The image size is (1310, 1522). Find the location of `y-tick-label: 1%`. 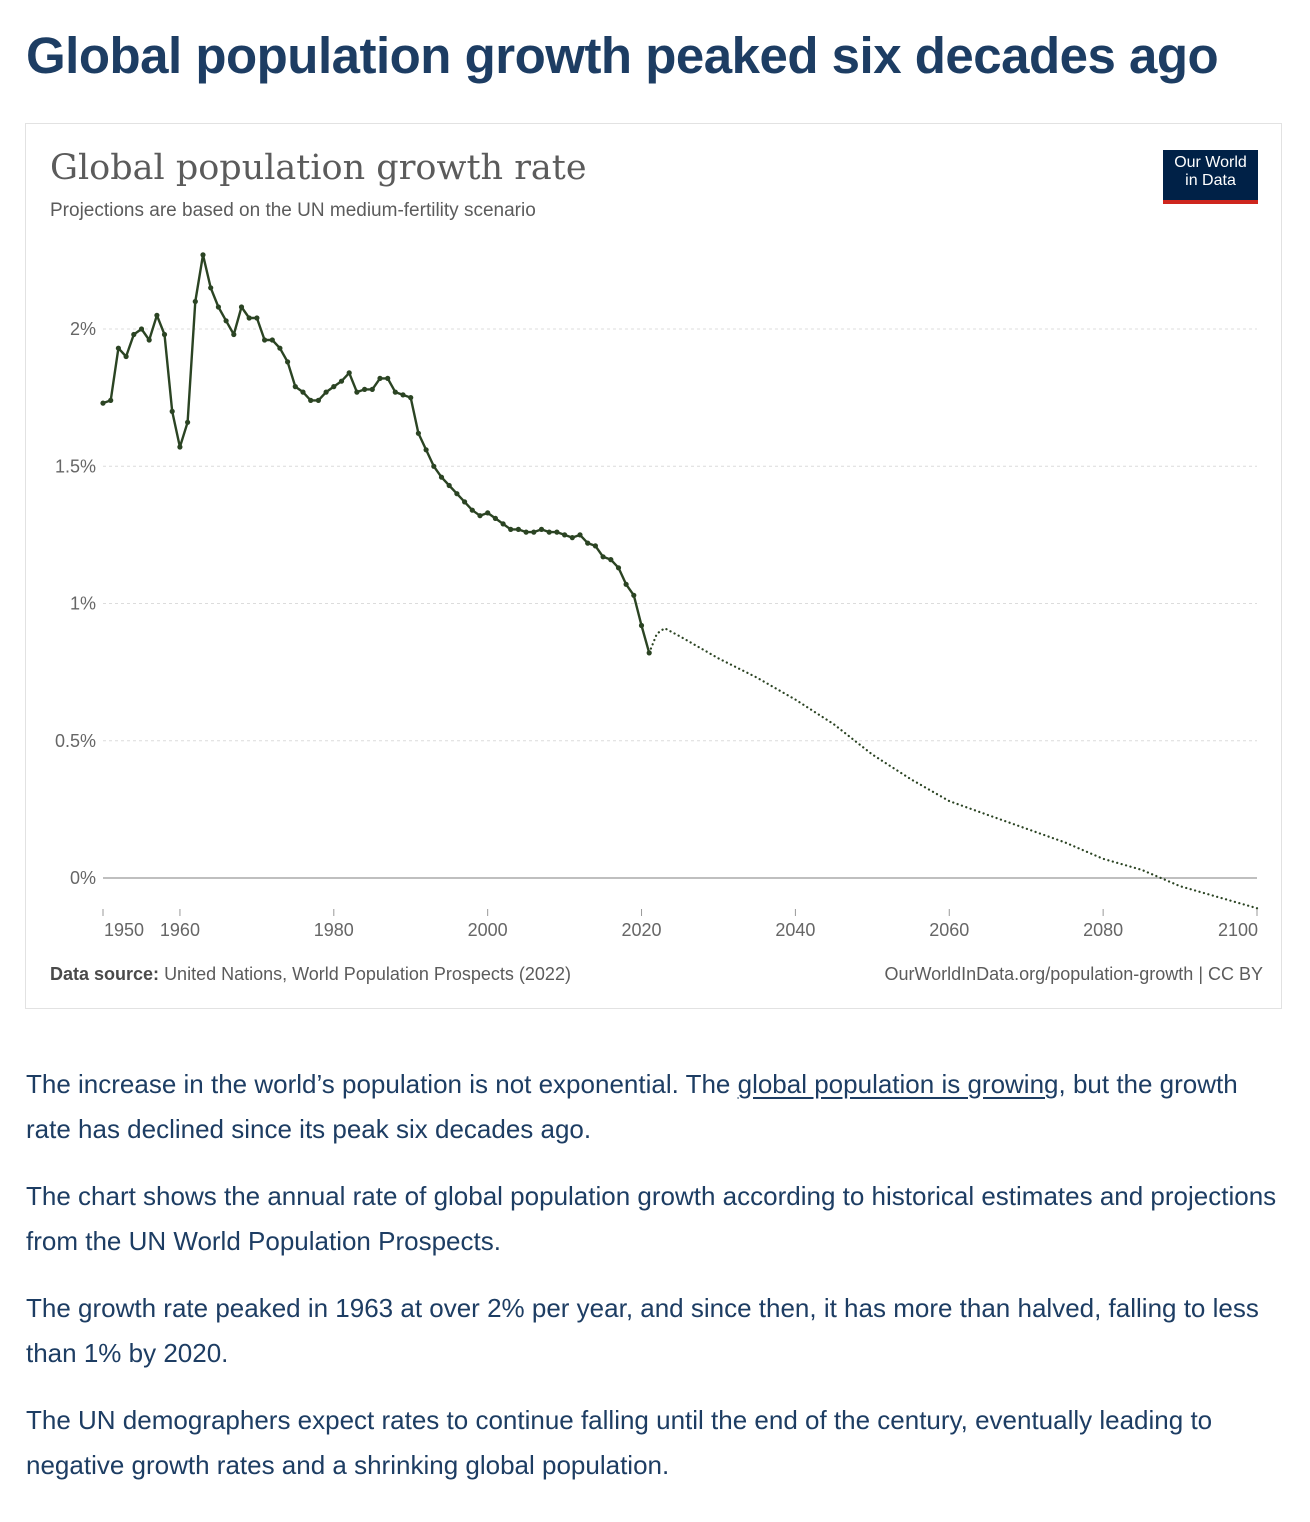

y-tick-label: 1% is located at coordinates (83, 604).